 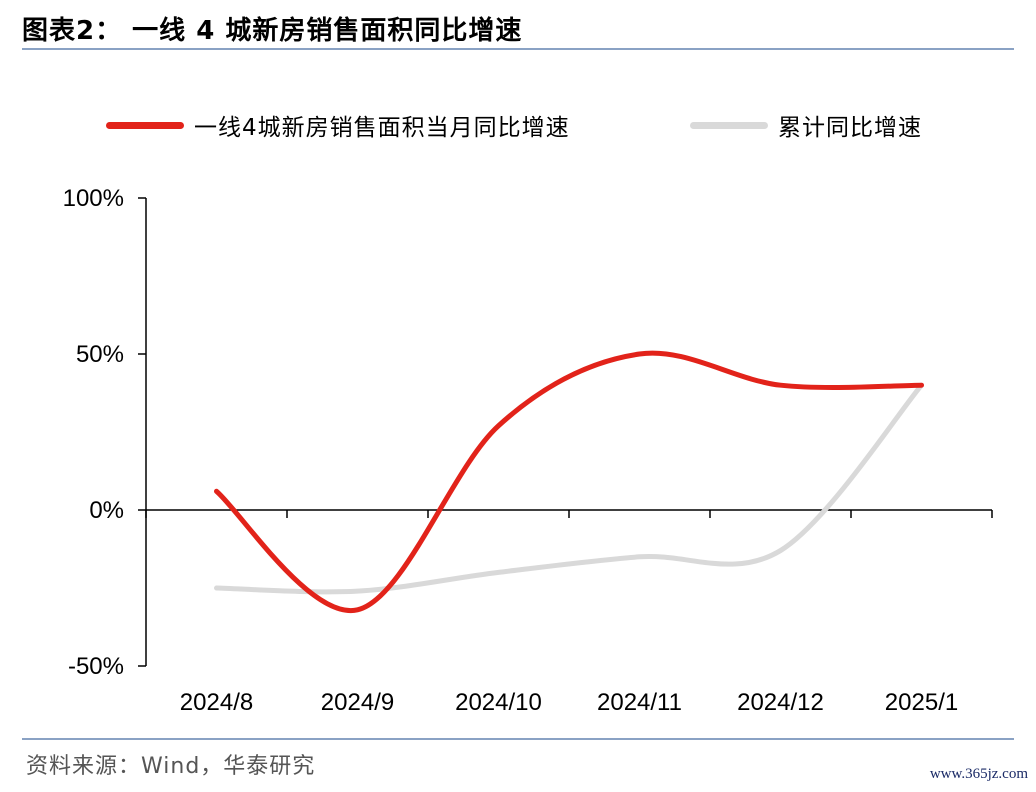 What do you see at coordinates (93, 198) in the screenshot?
I see `y-tick-label: 100%` at bounding box center [93, 198].